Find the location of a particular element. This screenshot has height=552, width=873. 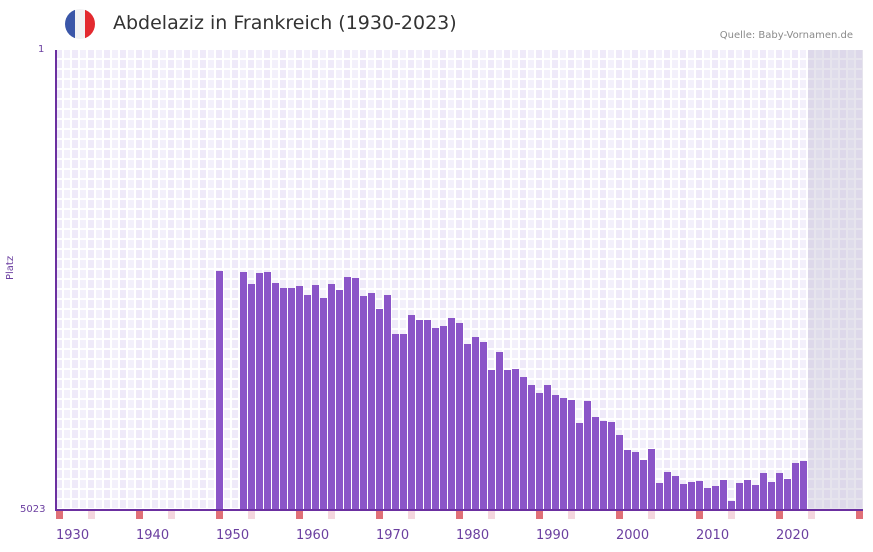

bar-2016 is located at coordinates (747, 494).